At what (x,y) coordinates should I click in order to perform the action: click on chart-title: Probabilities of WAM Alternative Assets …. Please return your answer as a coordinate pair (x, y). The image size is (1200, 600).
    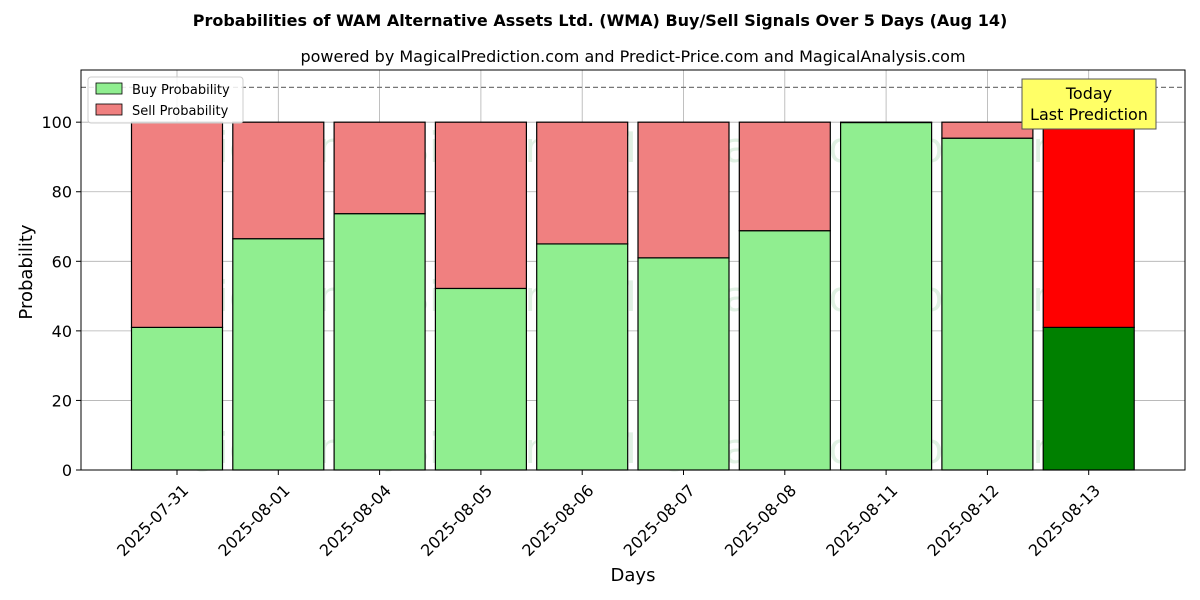
    Looking at the image, I should click on (600, 20).